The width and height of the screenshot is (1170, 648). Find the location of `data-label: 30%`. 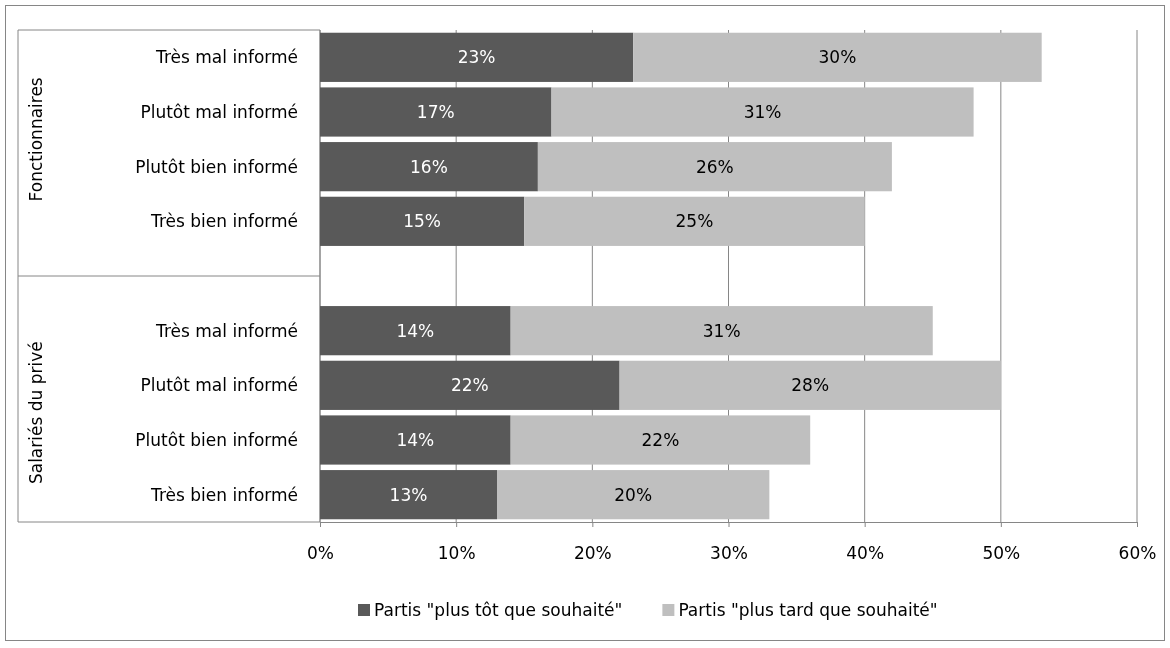

data-label: 30% is located at coordinates (837, 57).